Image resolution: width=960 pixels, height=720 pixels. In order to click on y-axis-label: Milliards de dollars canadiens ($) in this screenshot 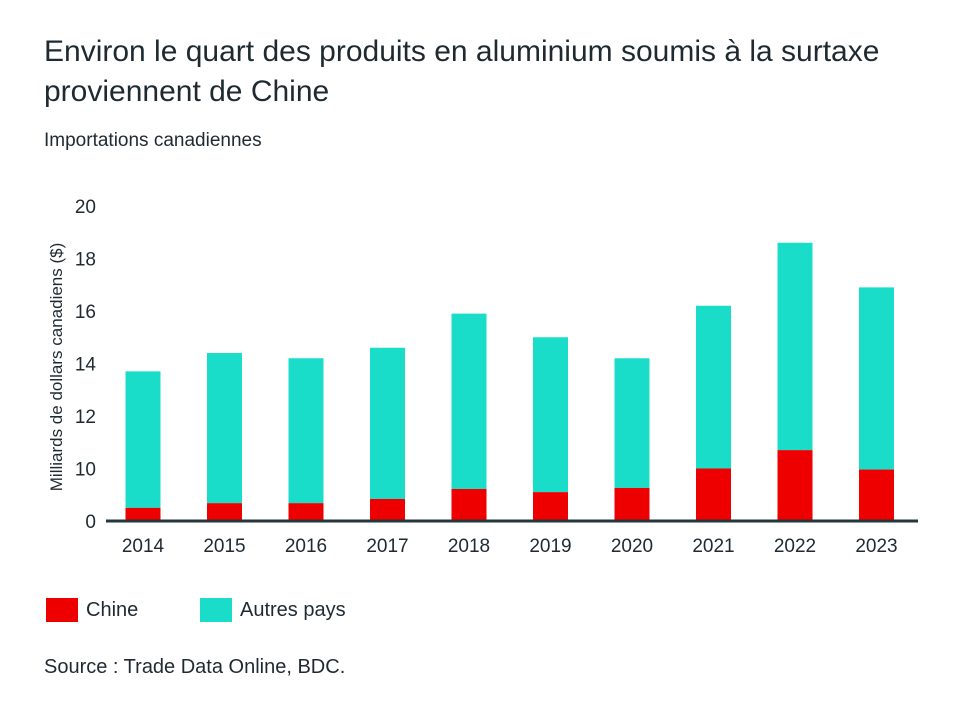, I will do `click(56, 367)`.